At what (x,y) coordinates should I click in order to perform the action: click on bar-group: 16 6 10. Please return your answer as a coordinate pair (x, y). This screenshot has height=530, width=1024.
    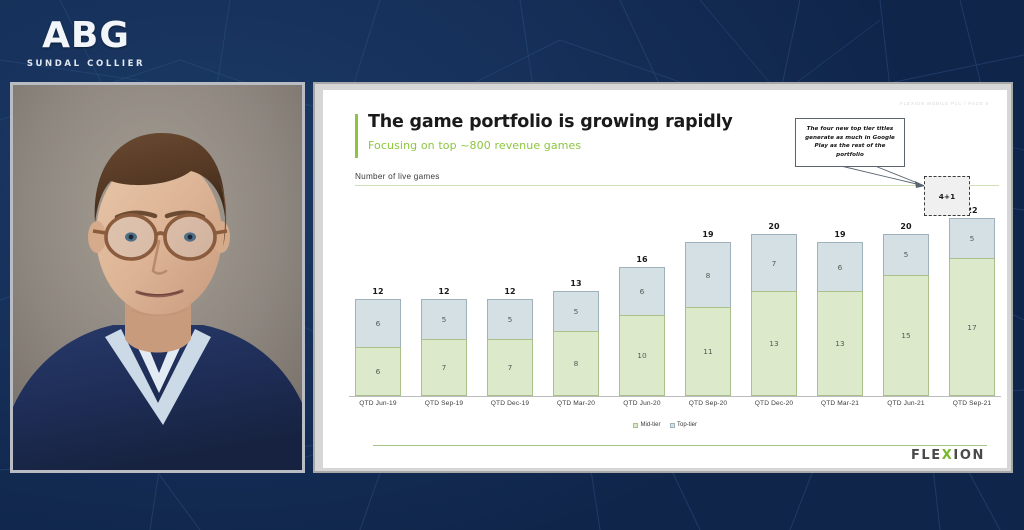
    Looking at the image, I should click on (642, 325).